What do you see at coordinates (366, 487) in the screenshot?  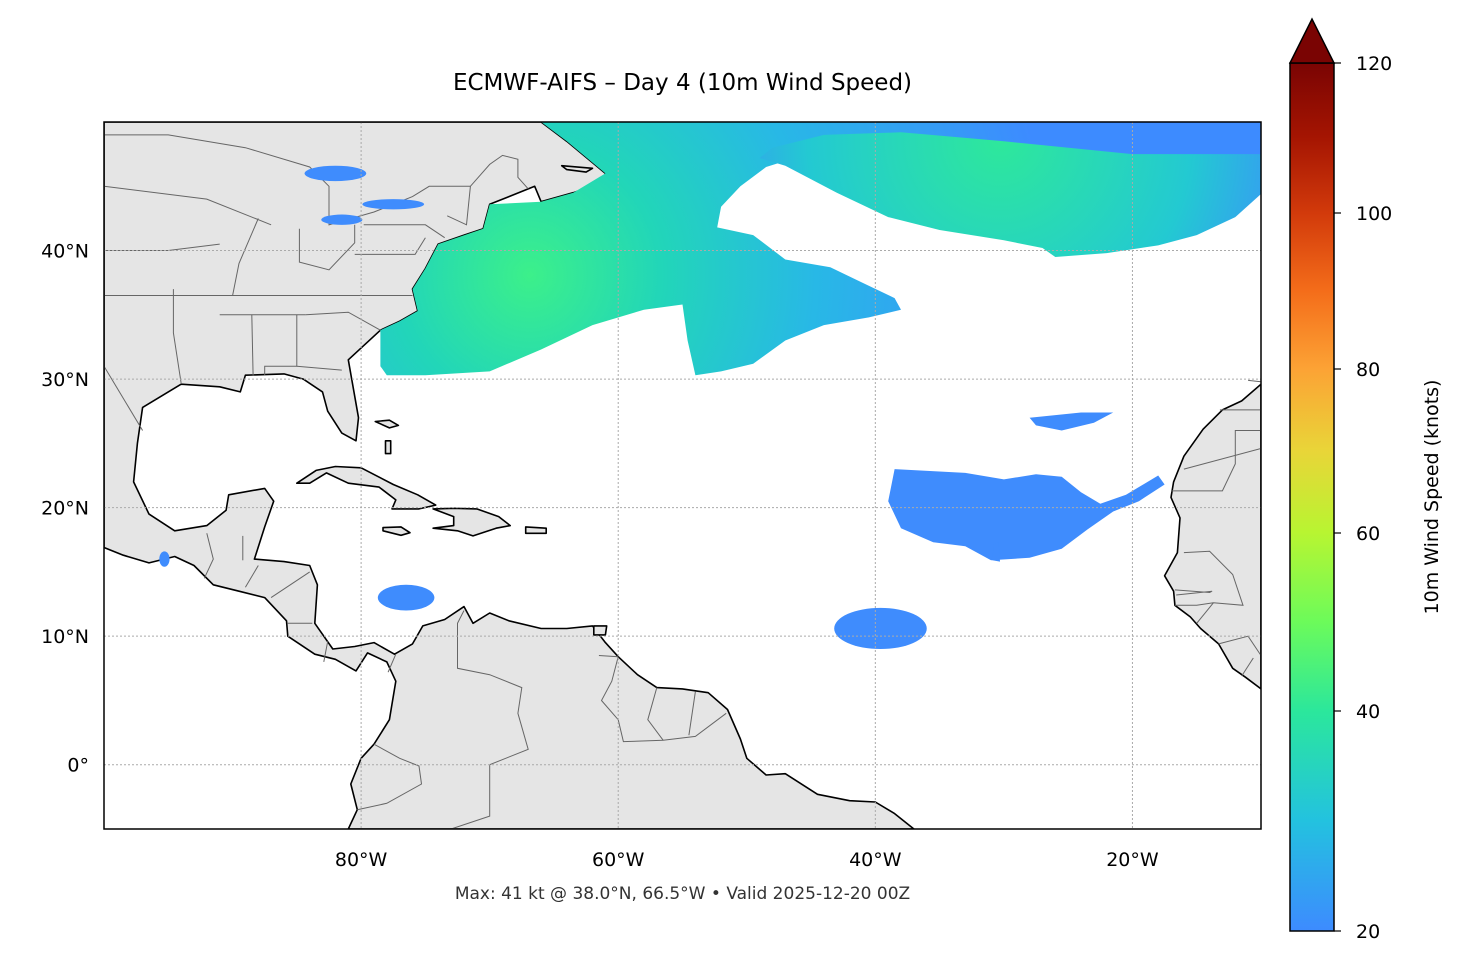 I see `land-cuba` at bounding box center [366, 487].